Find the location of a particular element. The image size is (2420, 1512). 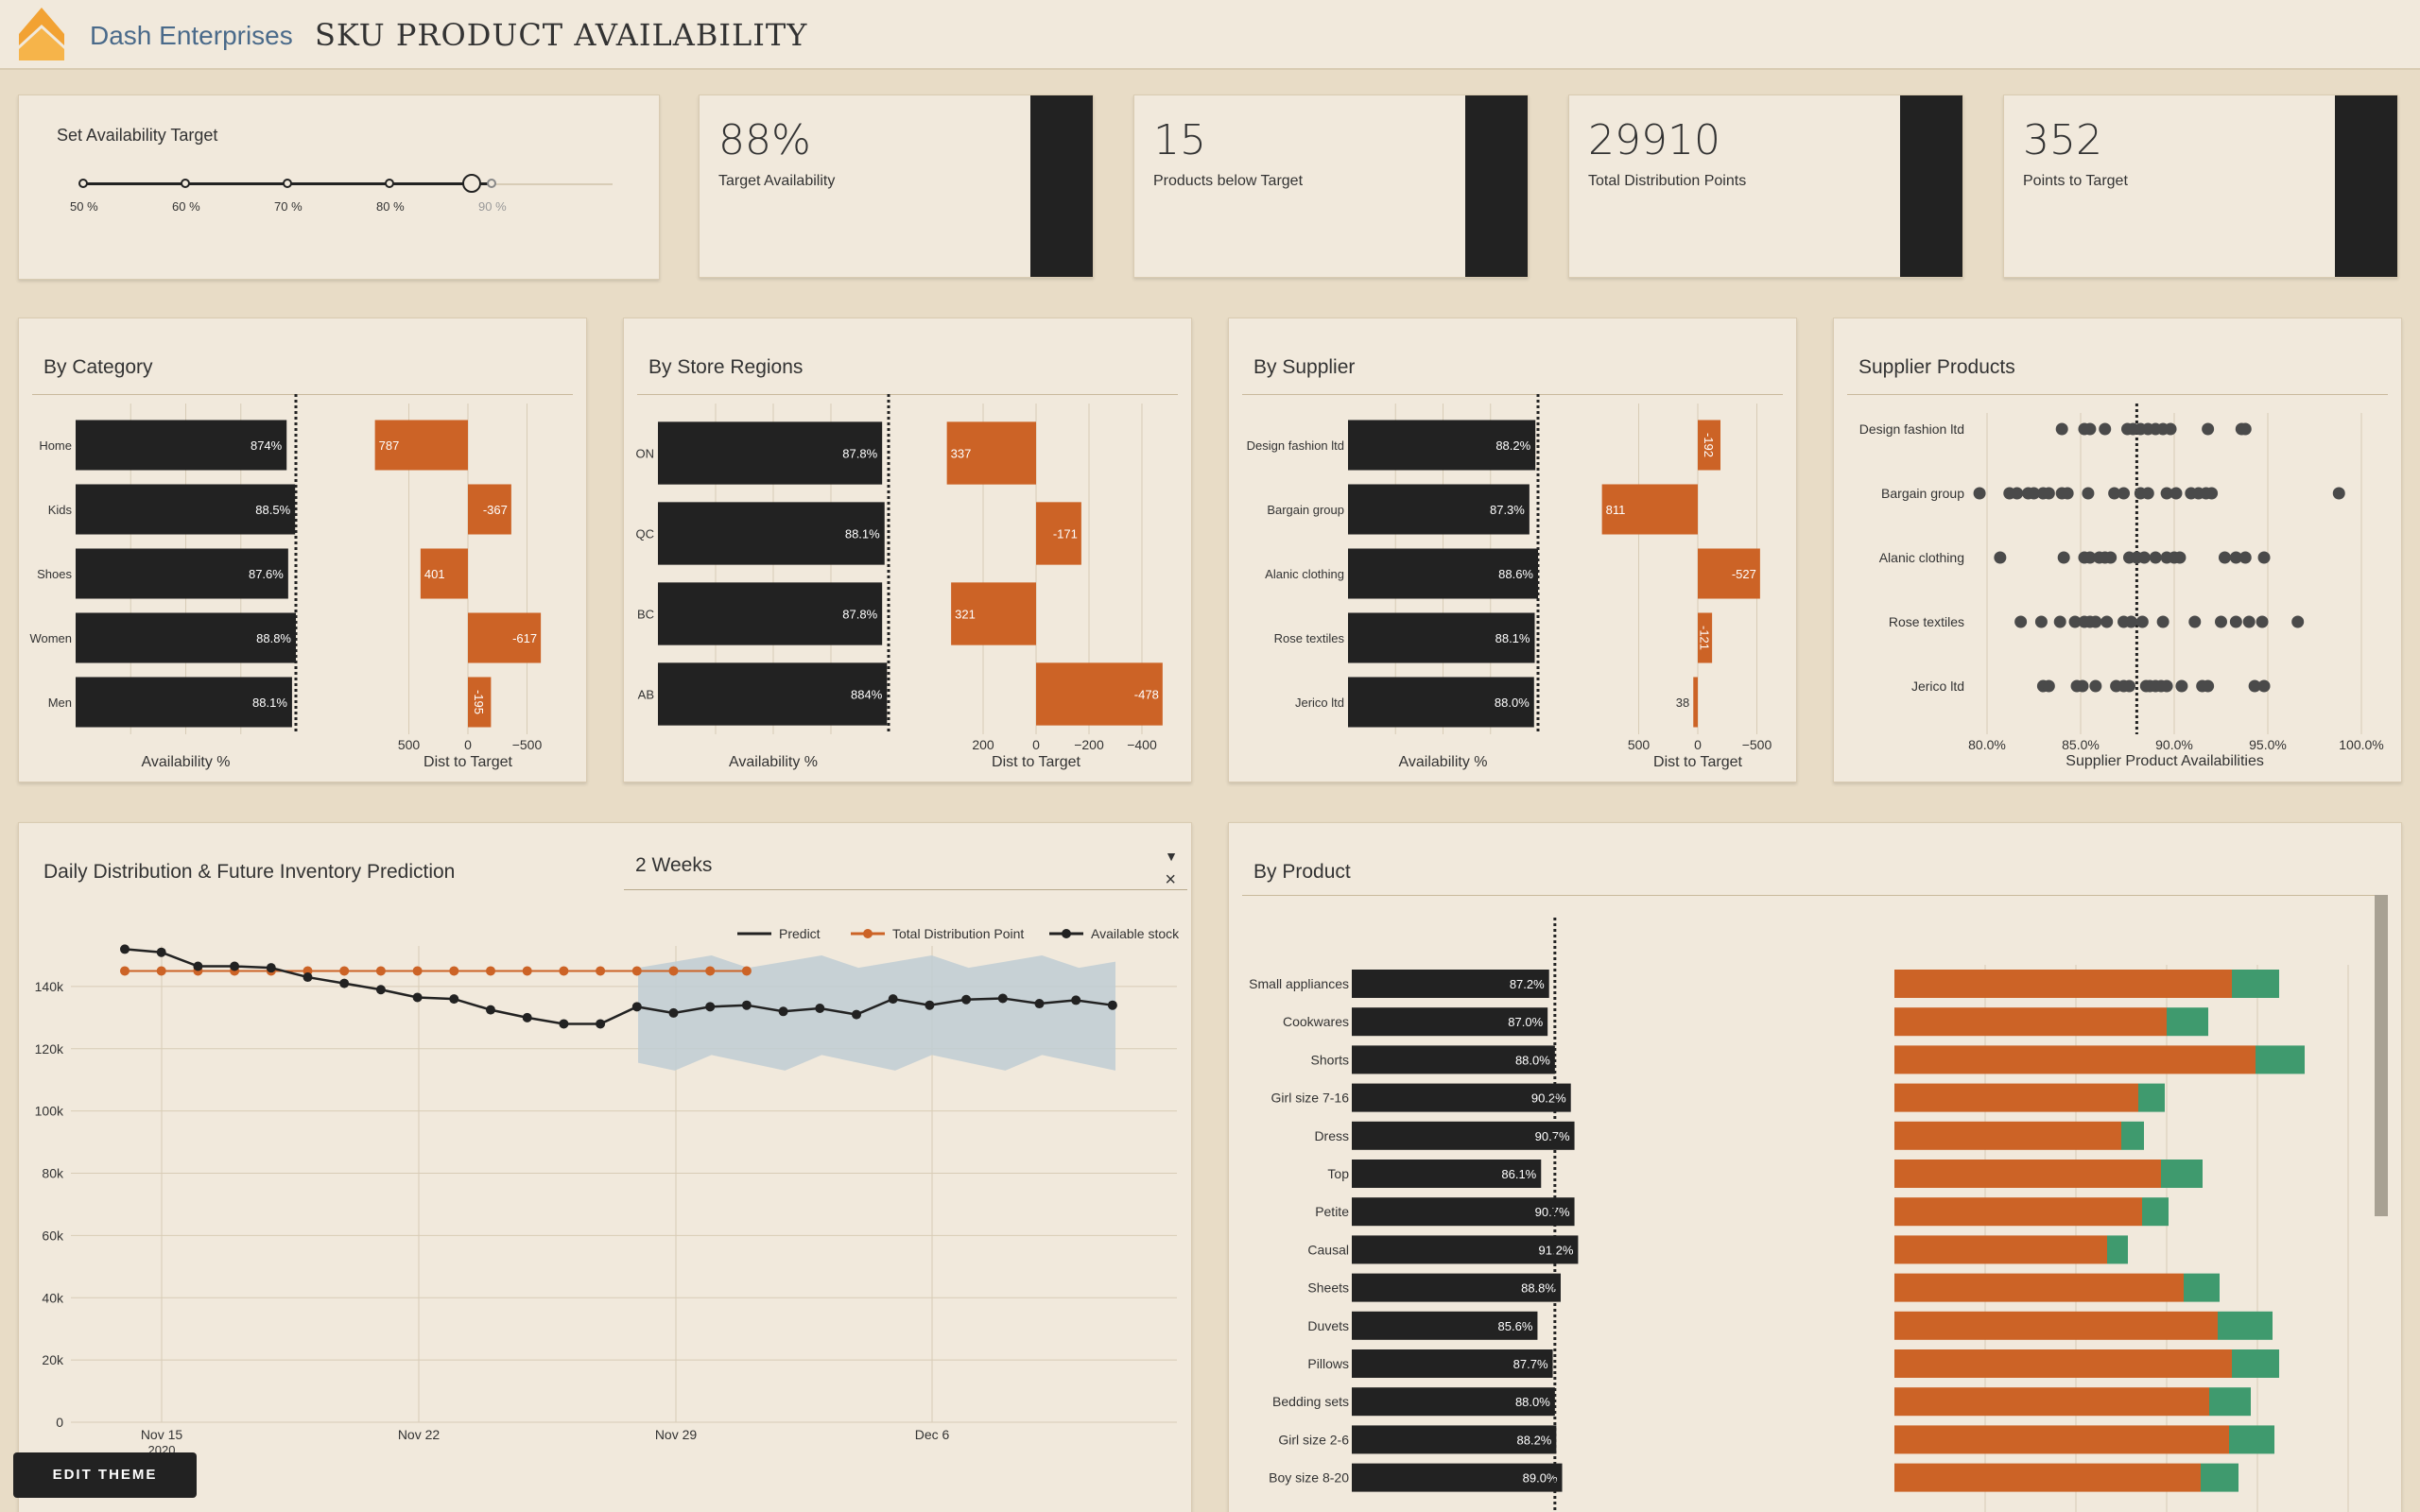

availability-value-label: 88.5% is located at coordinates (272, 510).